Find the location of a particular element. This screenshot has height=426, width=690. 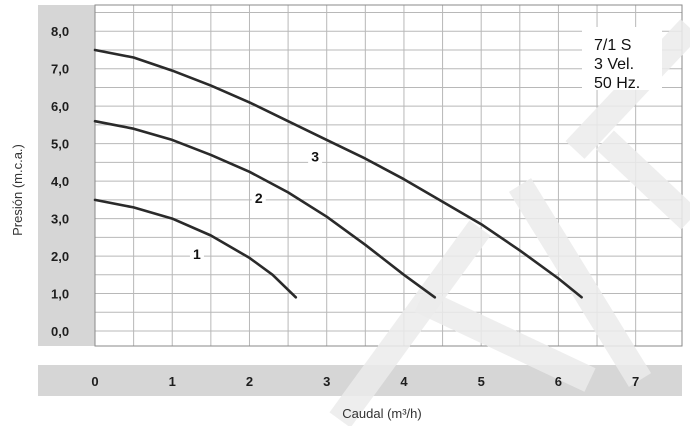

x-tick-label: 4 is located at coordinates (404, 381).